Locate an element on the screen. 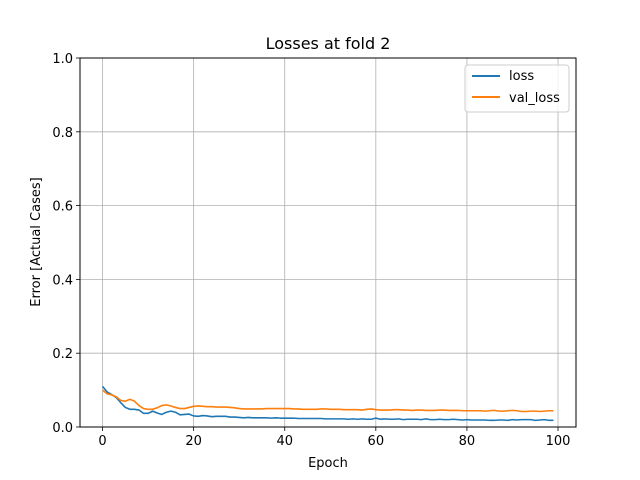 This screenshot has height=480, width=640. x-axis-label: Epoch is located at coordinates (328, 463).